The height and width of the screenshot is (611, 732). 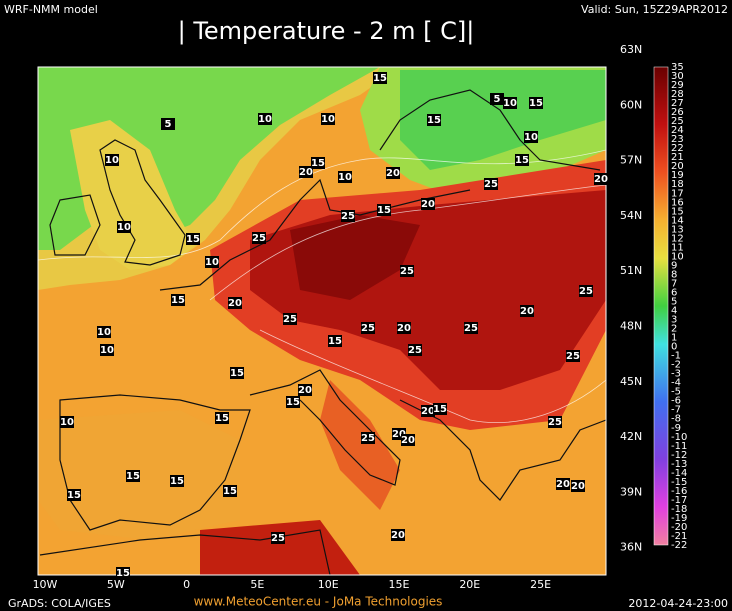 I want to click on colorbar-label: 28, so click(x=677, y=94).